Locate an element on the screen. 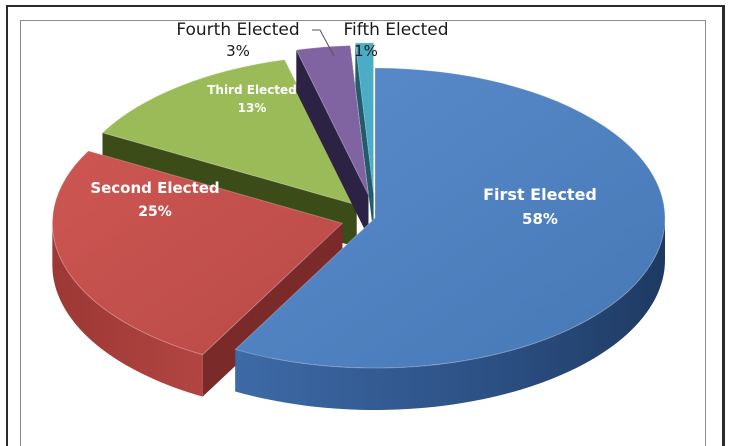 This screenshot has height=446, width=730. slice-label-fourth-elected: Fourth Elected is located at coordinates (237, 30).